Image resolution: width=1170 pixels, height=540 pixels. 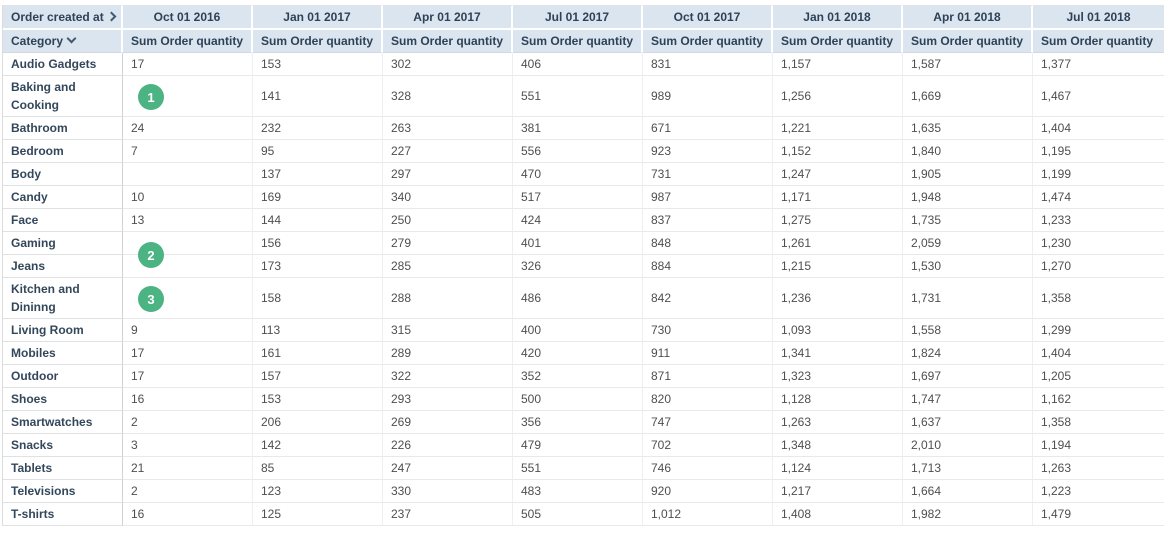 I want to click on row-category-cell: Bedroom, so click(x=63, y=151).